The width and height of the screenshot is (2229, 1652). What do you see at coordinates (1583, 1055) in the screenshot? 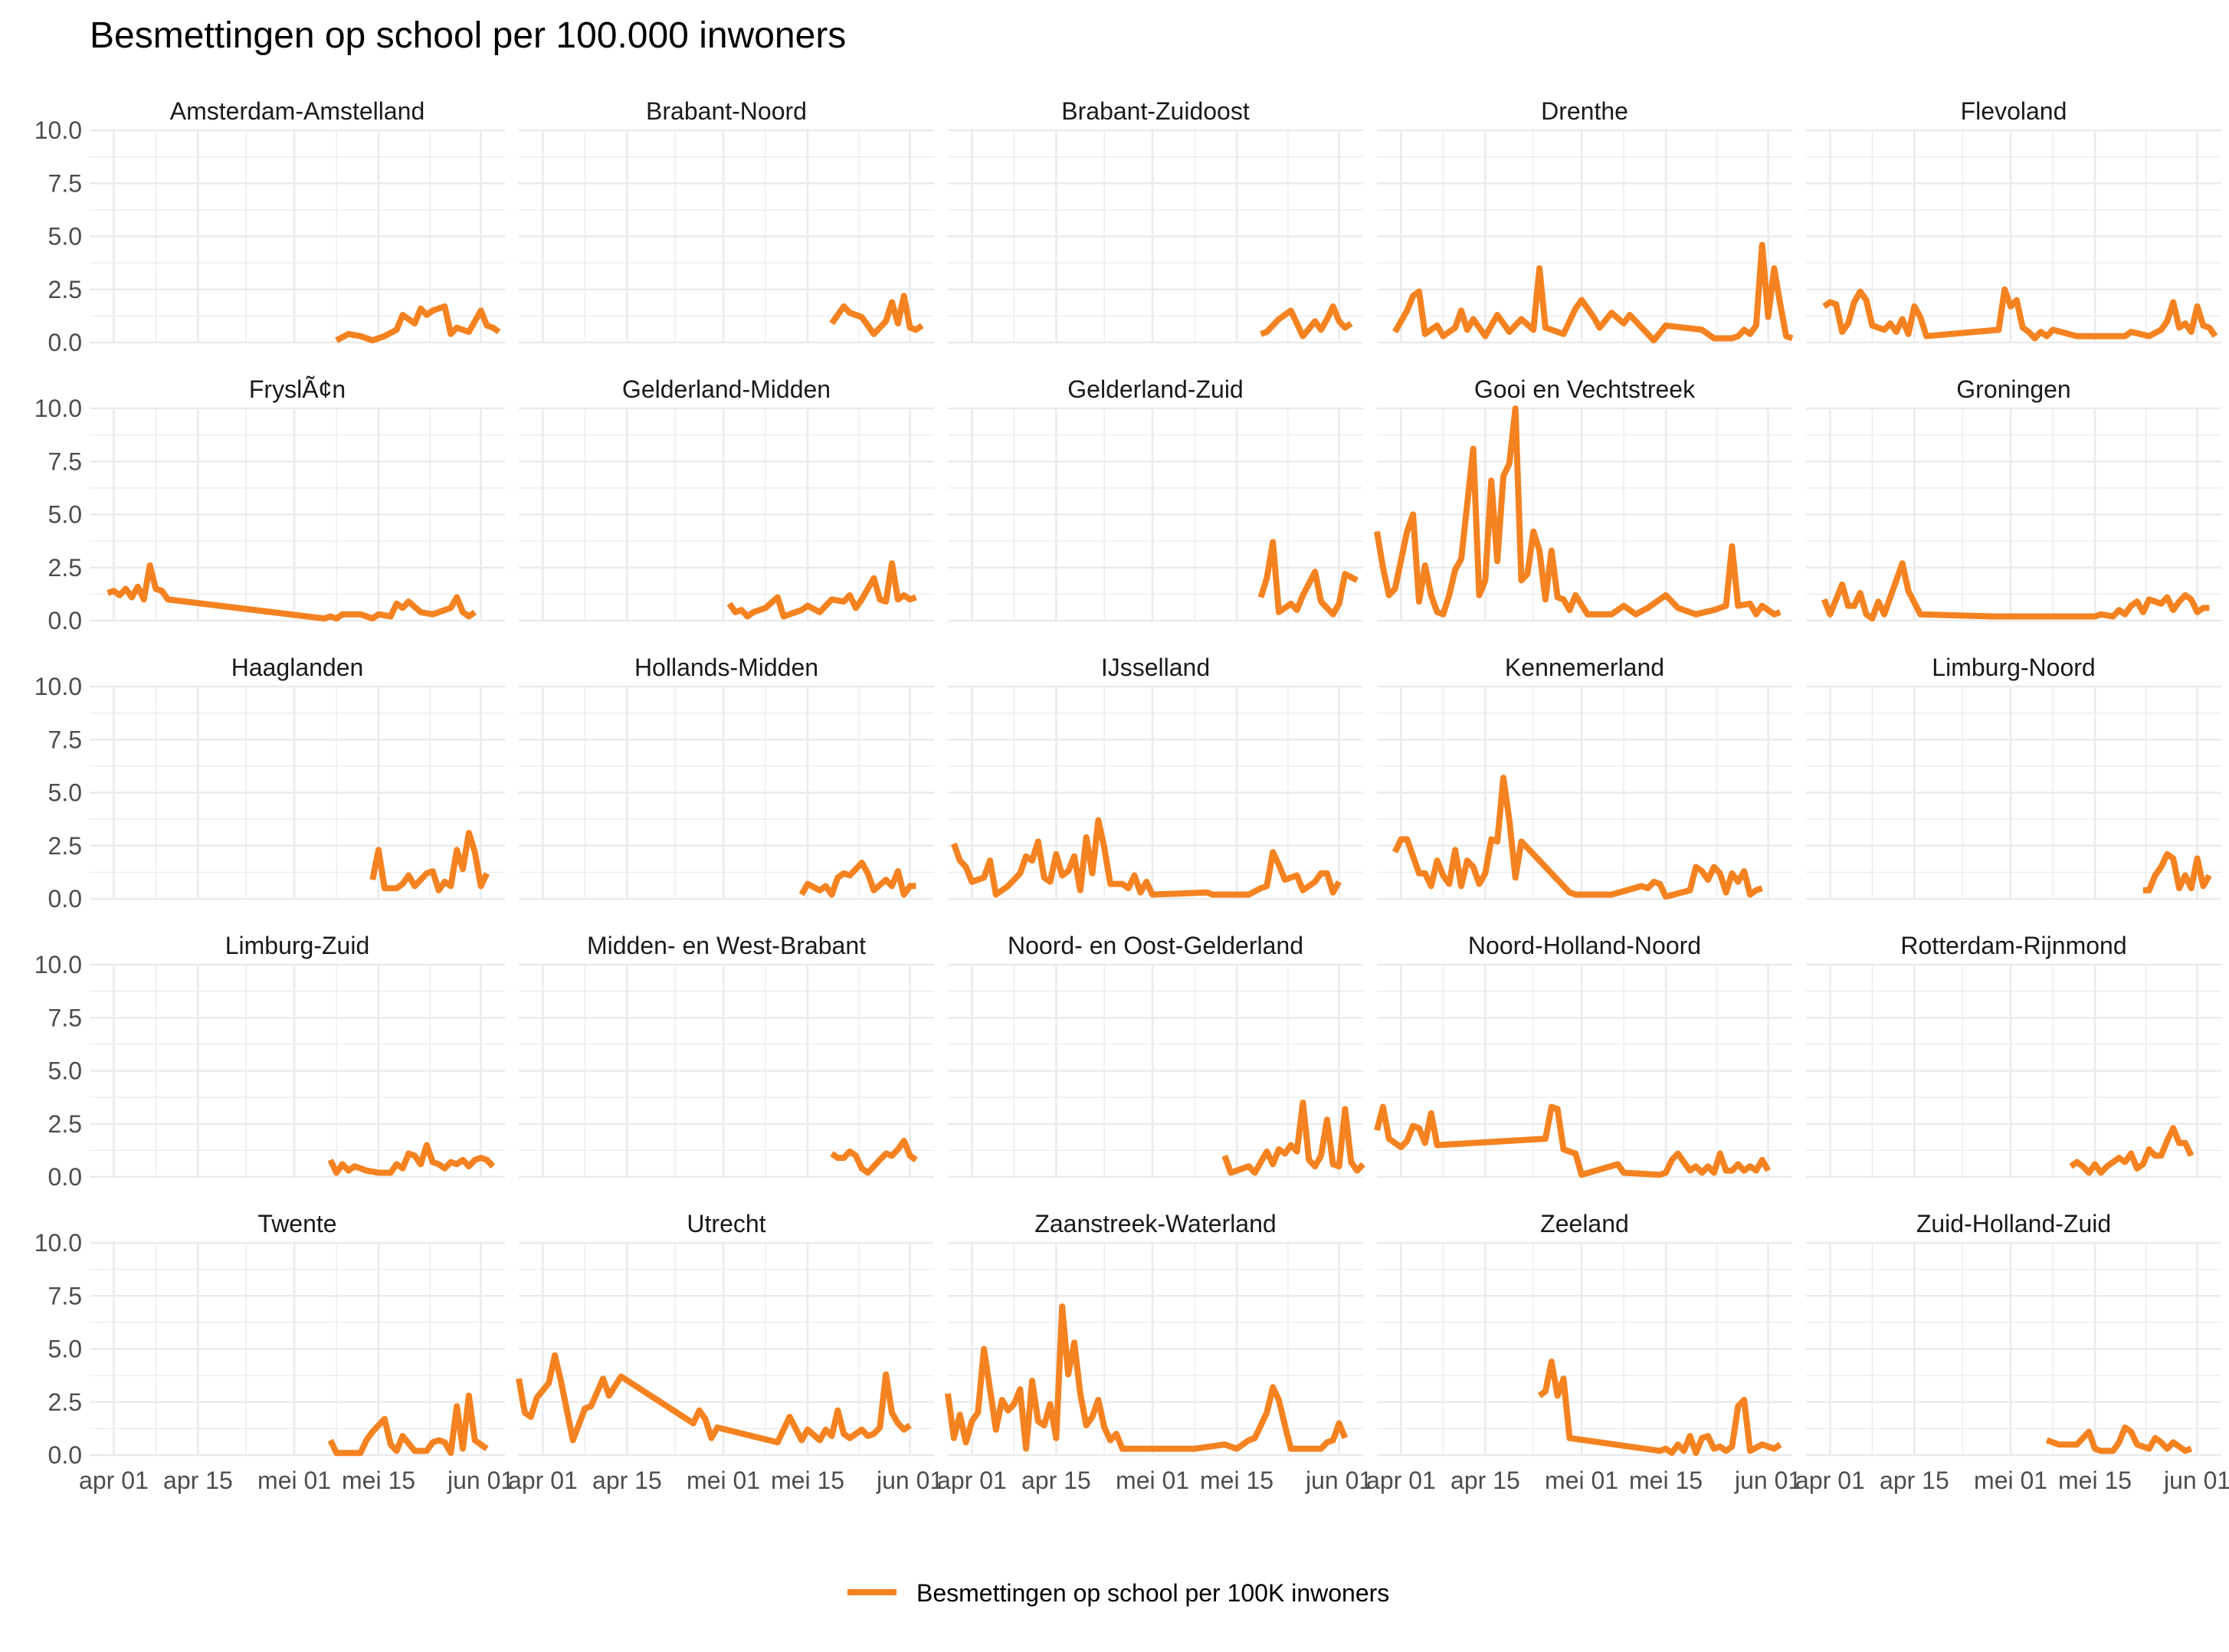
I see `facet-panel: Noord-Holland-Noord` at bounding box center [1583, 1055].